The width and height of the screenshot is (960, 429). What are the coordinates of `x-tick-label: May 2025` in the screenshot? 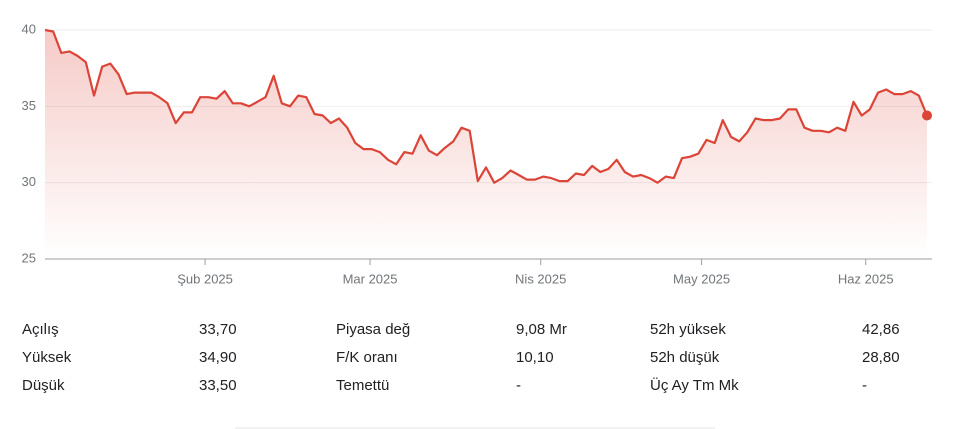 It's located at (701, 278).